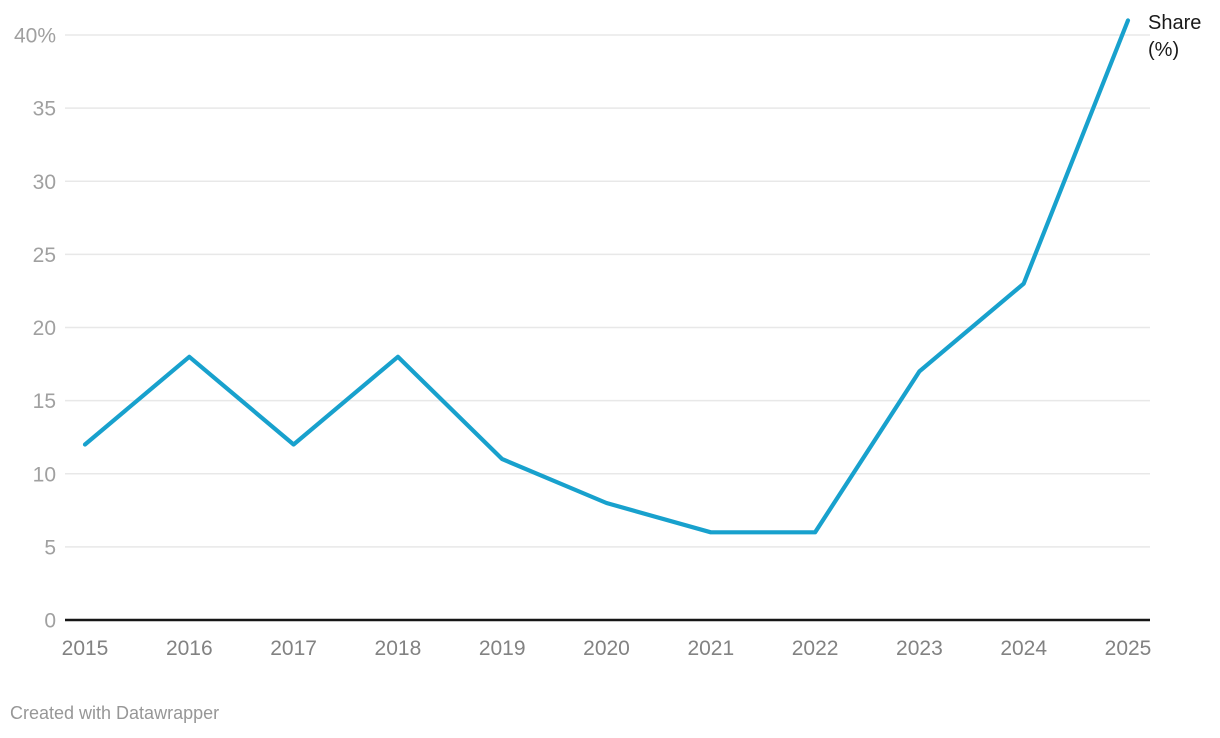 The height and width of the screenshot is (738, 1220). What do you see at coordinates (44, 474) in the screenshot?
I see `y-tick-label: 10` at bounding box center [44, 474].